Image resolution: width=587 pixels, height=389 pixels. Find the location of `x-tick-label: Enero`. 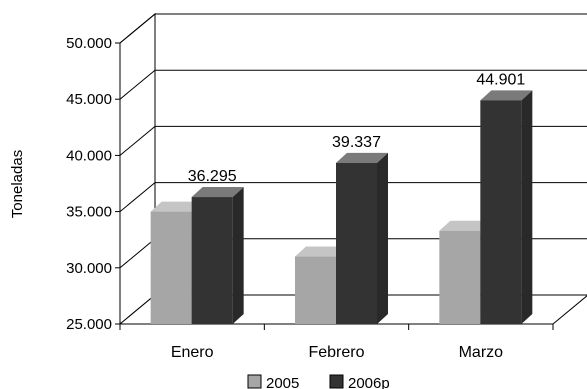

x-tick-label: Enero is located at coordinates (192, 352).